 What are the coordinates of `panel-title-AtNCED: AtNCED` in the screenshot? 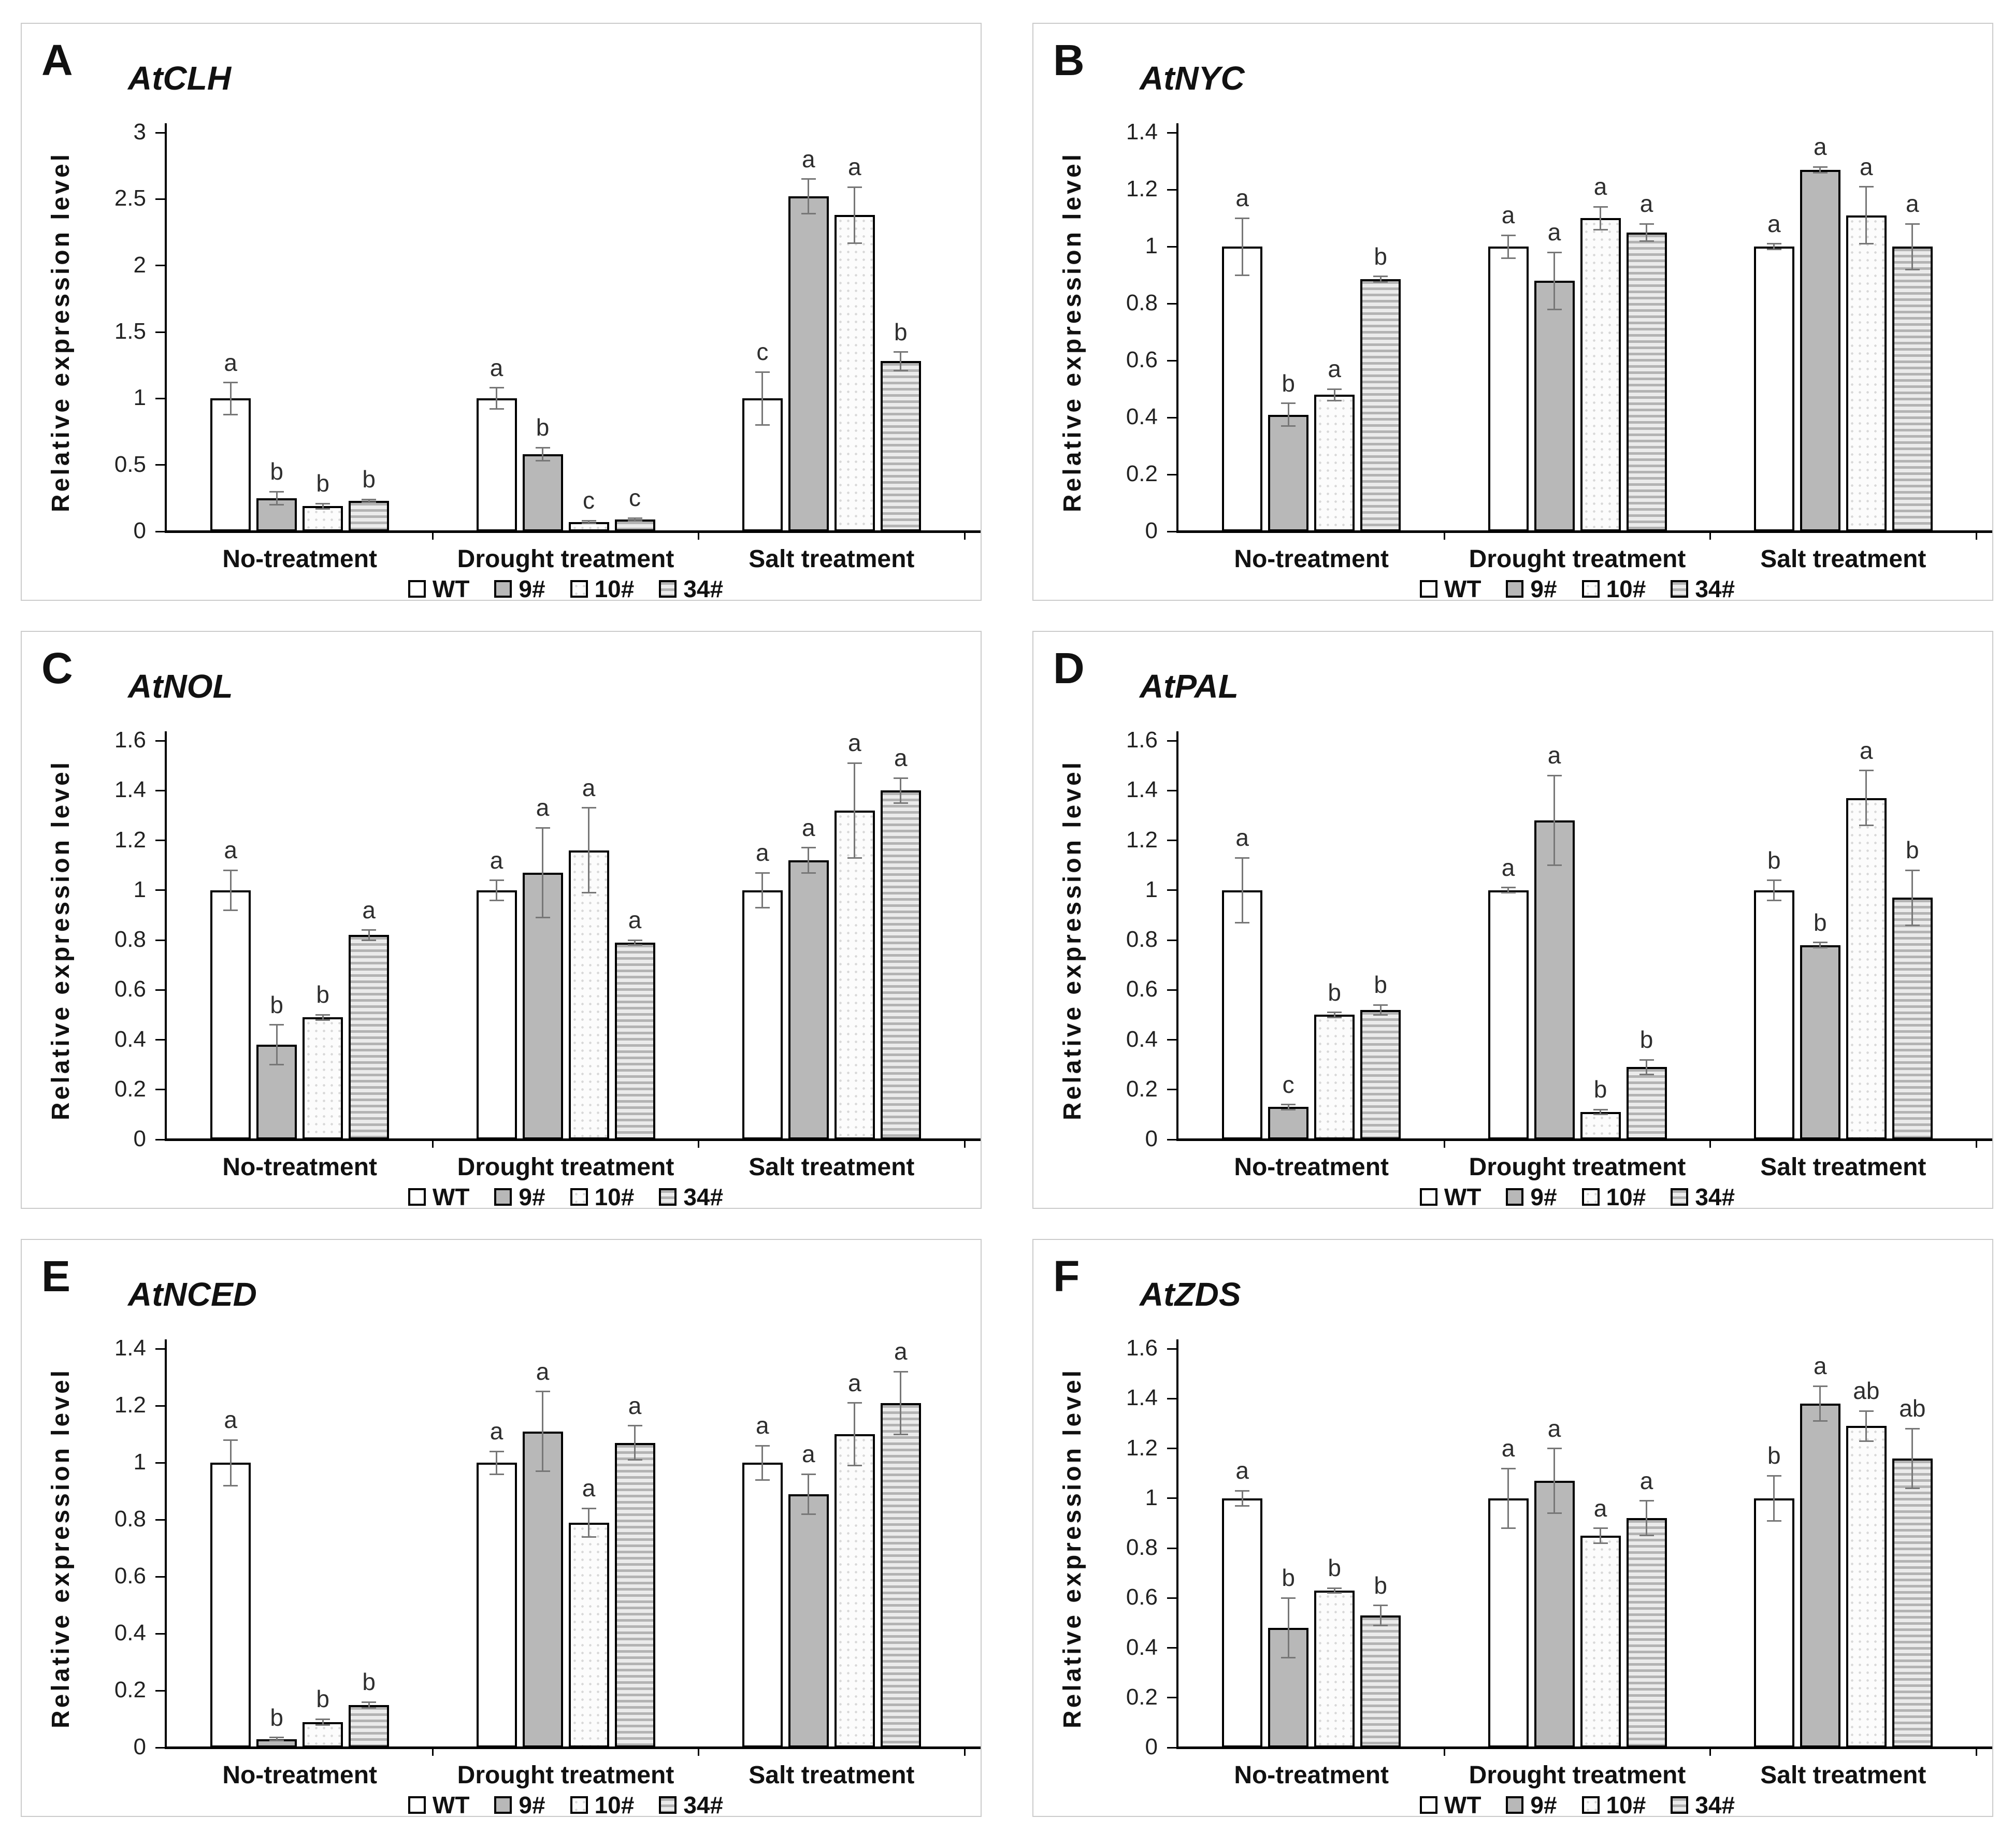 It's located at (192, 1294).